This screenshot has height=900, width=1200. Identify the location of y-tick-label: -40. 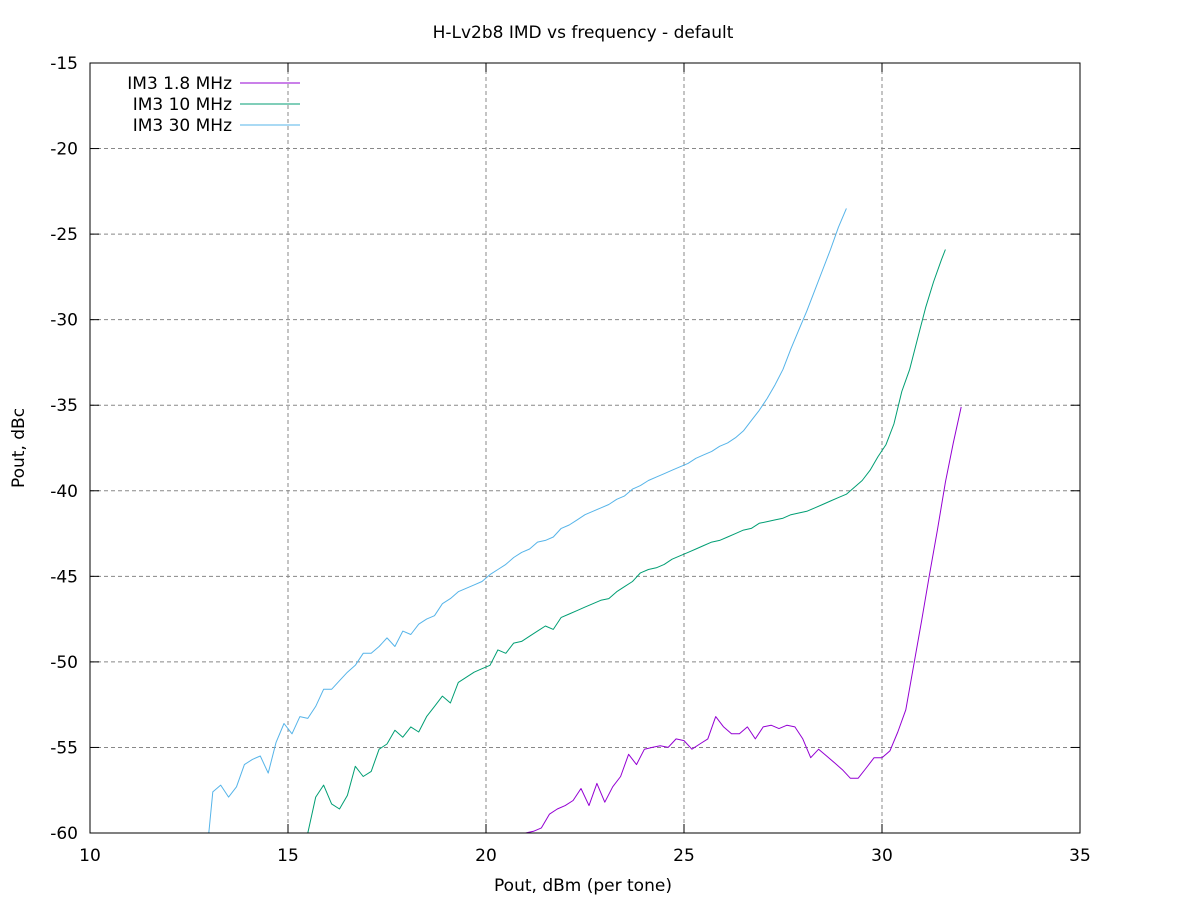
(64, 492).